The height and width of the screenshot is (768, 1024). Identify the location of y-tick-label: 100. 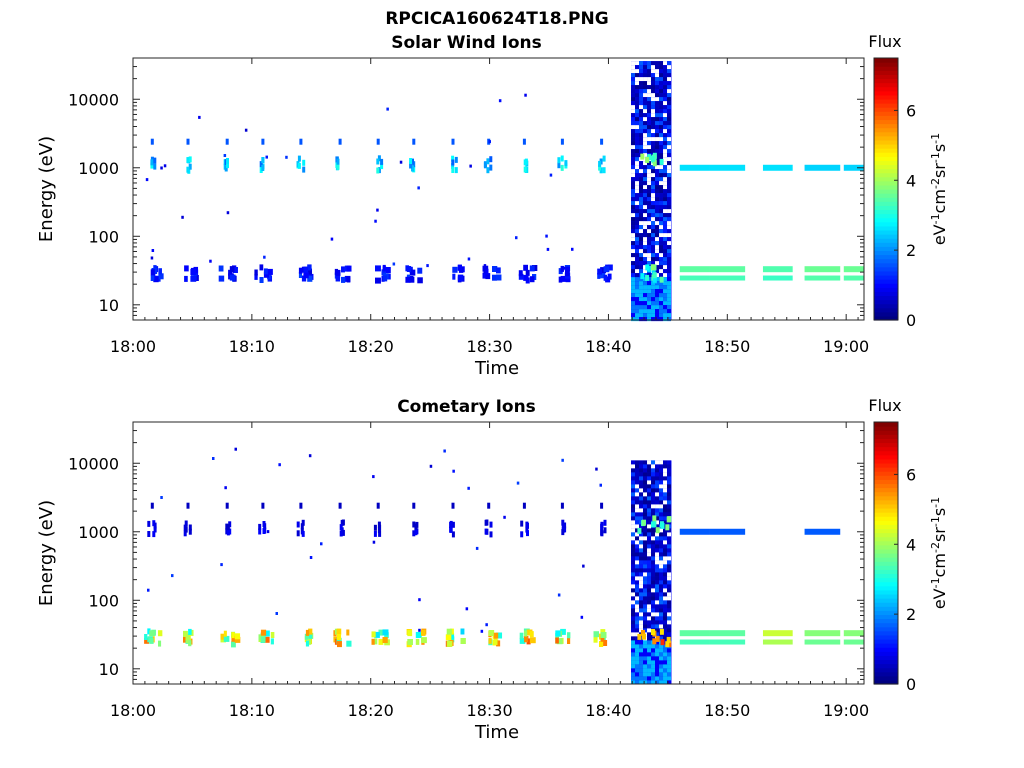
(103, 600).